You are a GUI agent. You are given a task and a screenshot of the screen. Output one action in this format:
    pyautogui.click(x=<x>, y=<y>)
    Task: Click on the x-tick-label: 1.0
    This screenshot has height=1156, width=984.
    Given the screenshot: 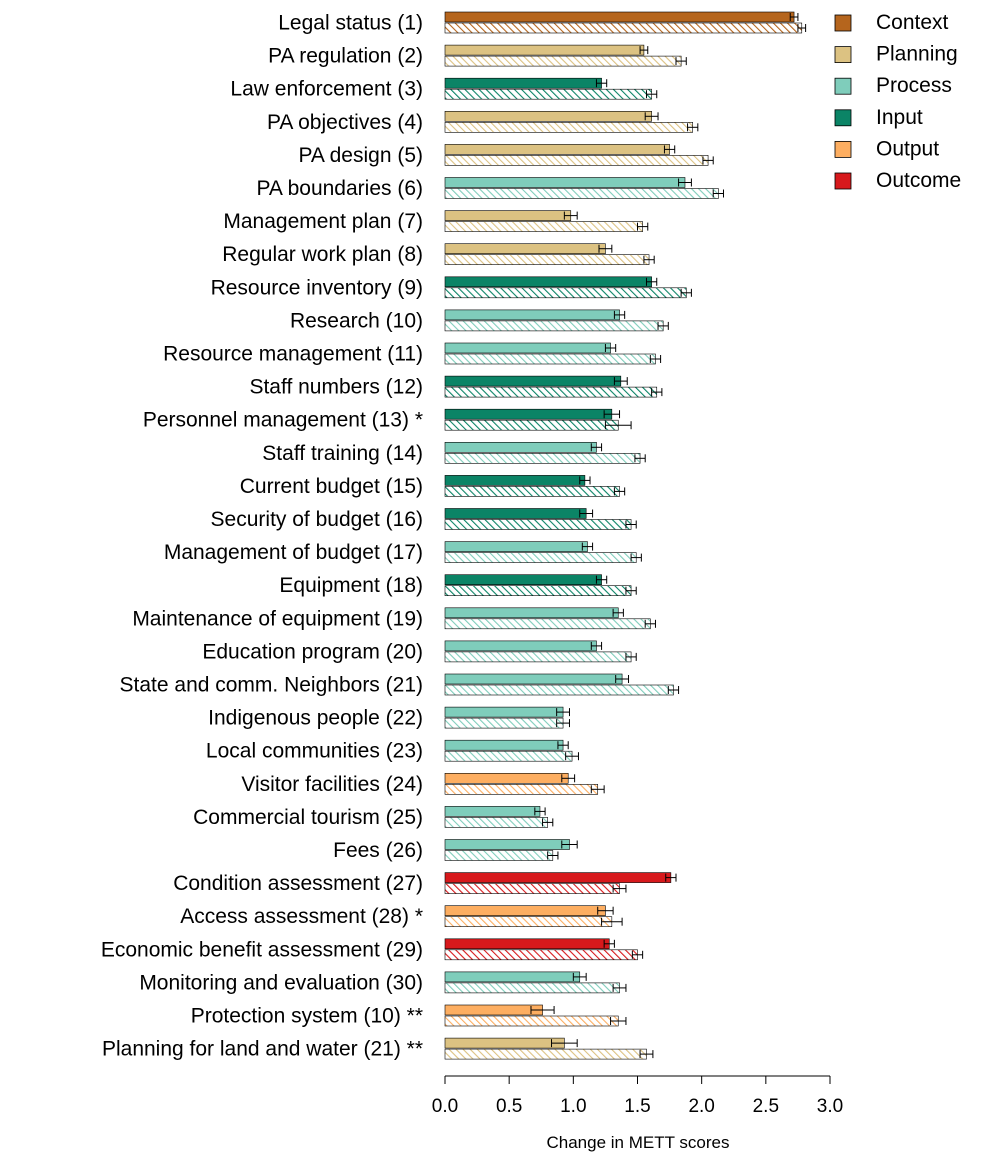 What is the action you would take?
    pyautogui.click(x=573, y=1106)
    